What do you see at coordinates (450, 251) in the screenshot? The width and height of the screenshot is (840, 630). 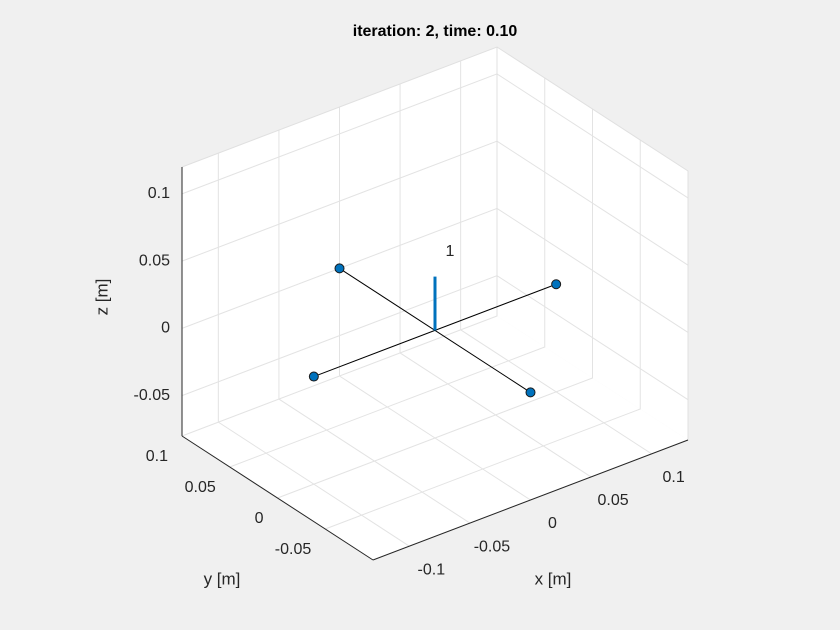 I see `thrust-label: 1` at bounding box center [450, 251].